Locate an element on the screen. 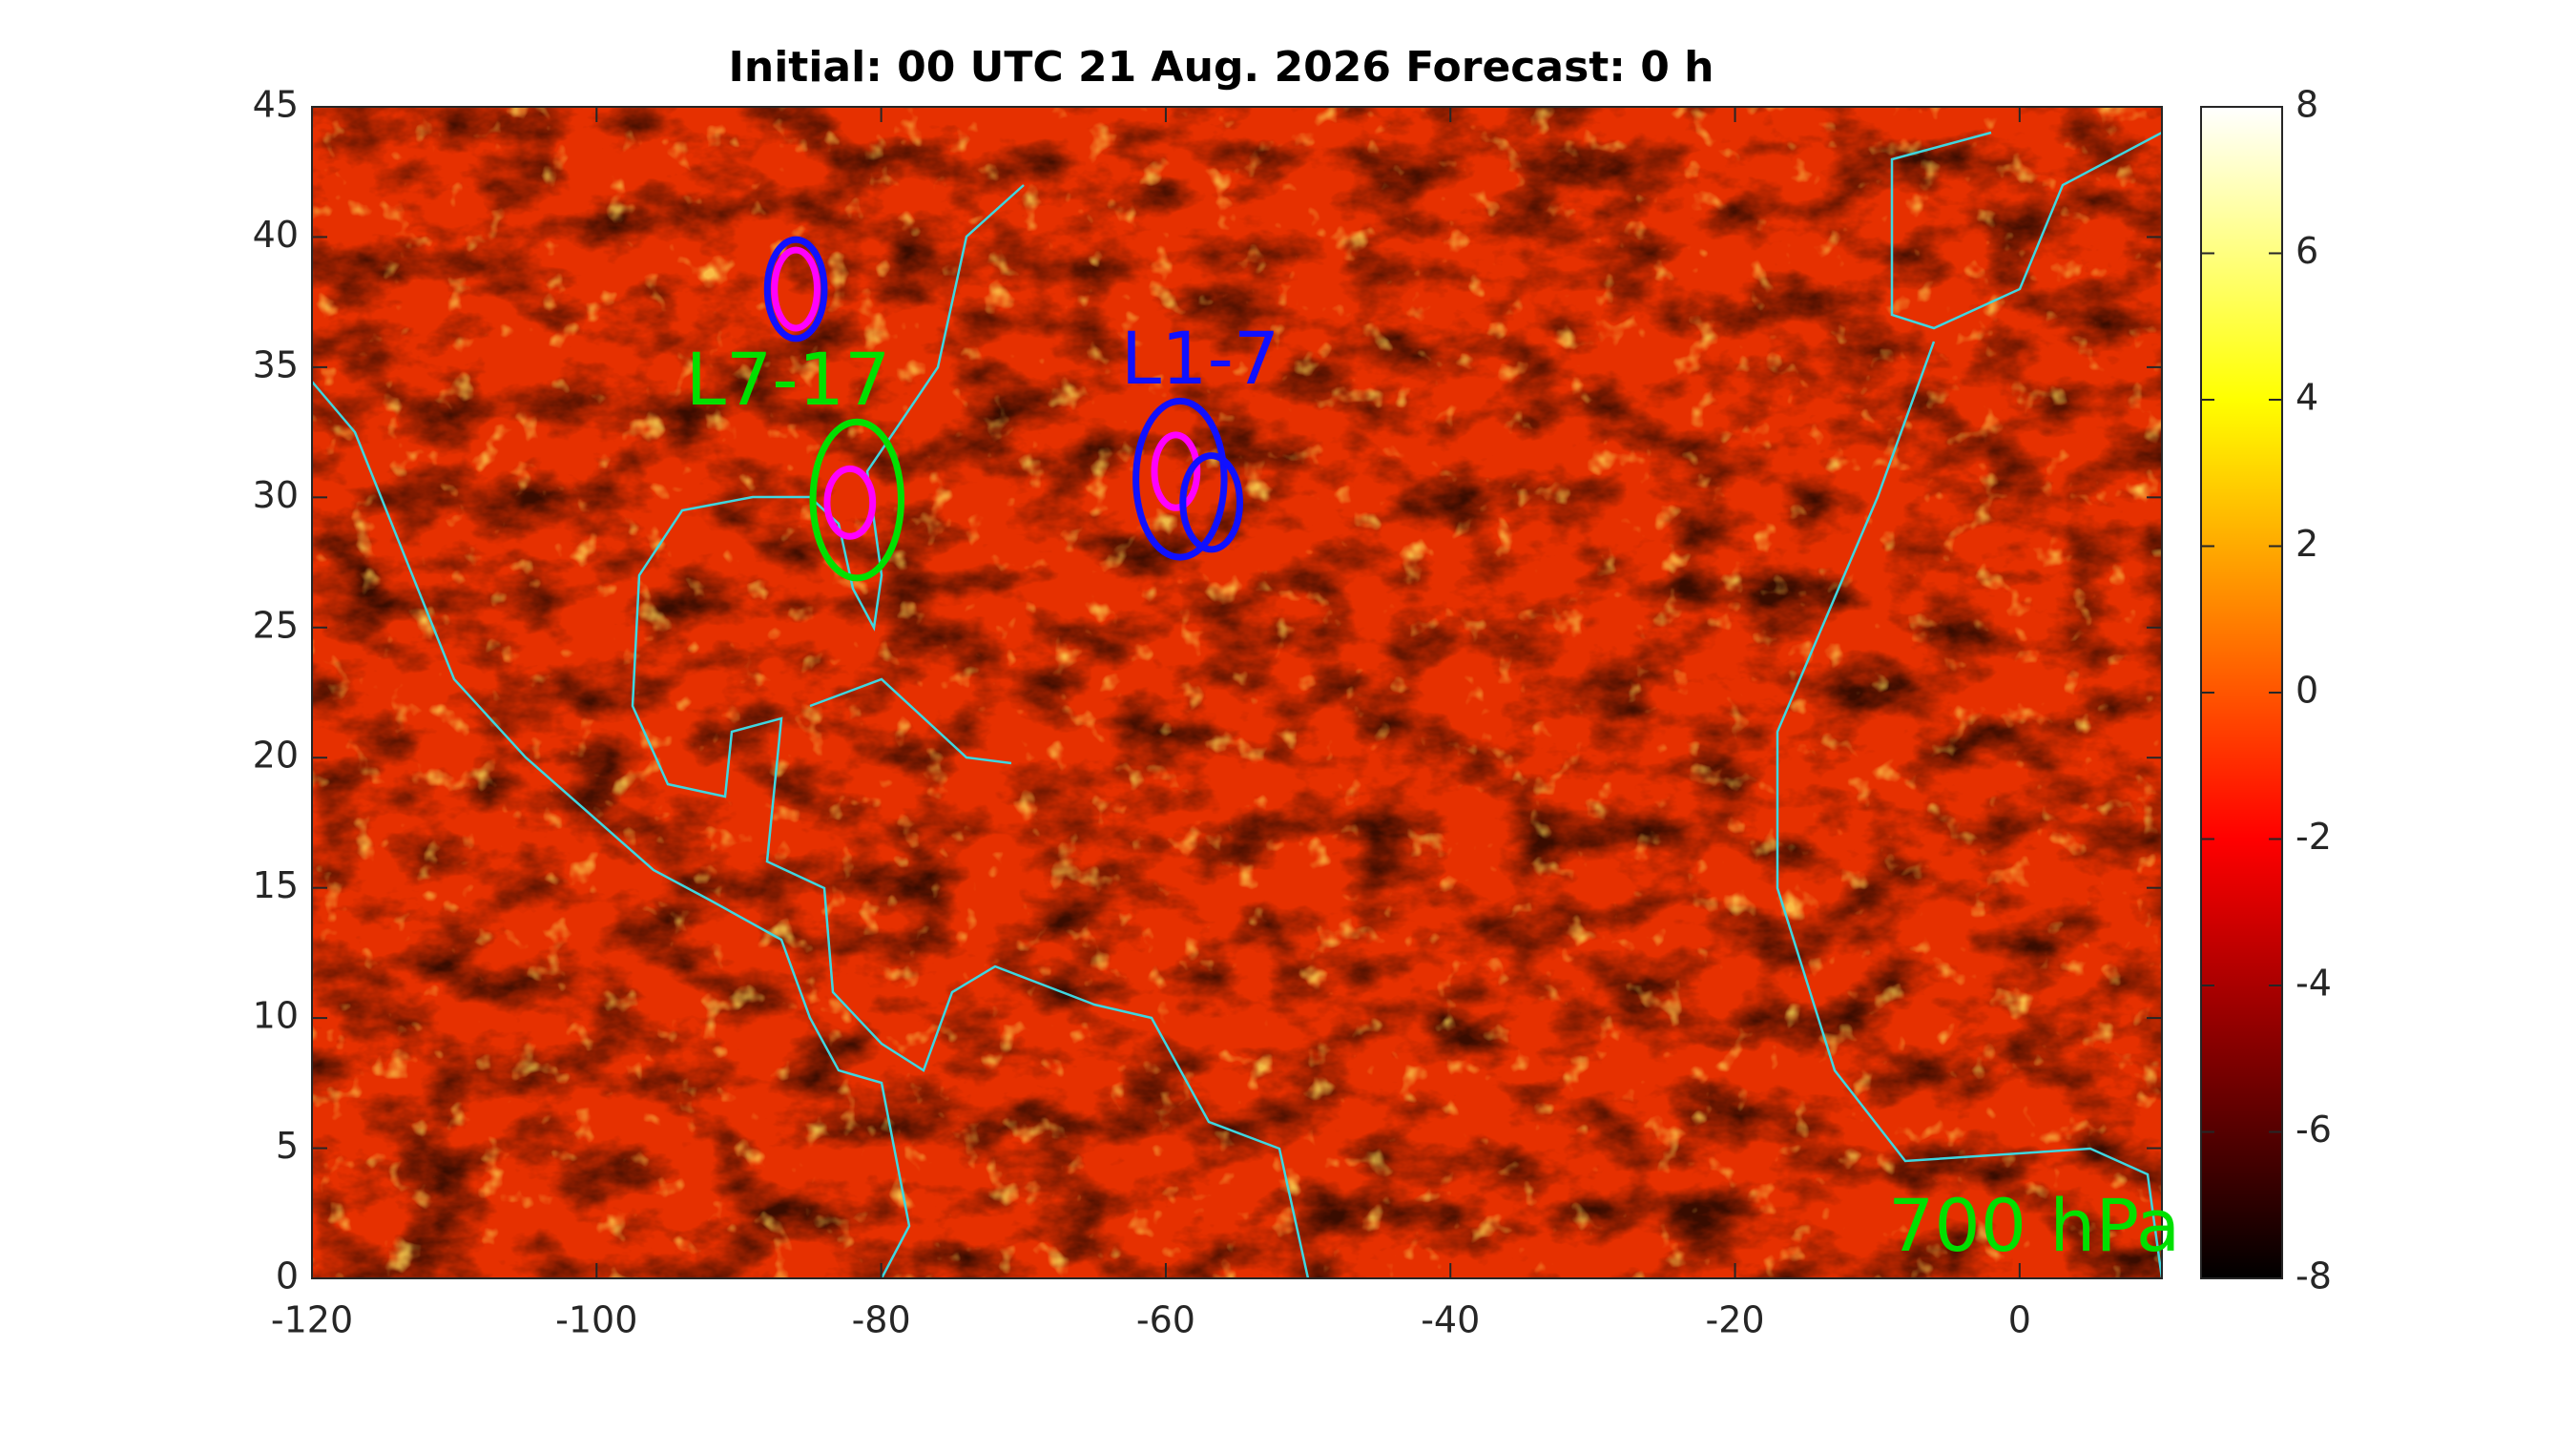  y-tick-label: 40 is located at coordinates (276, 235).